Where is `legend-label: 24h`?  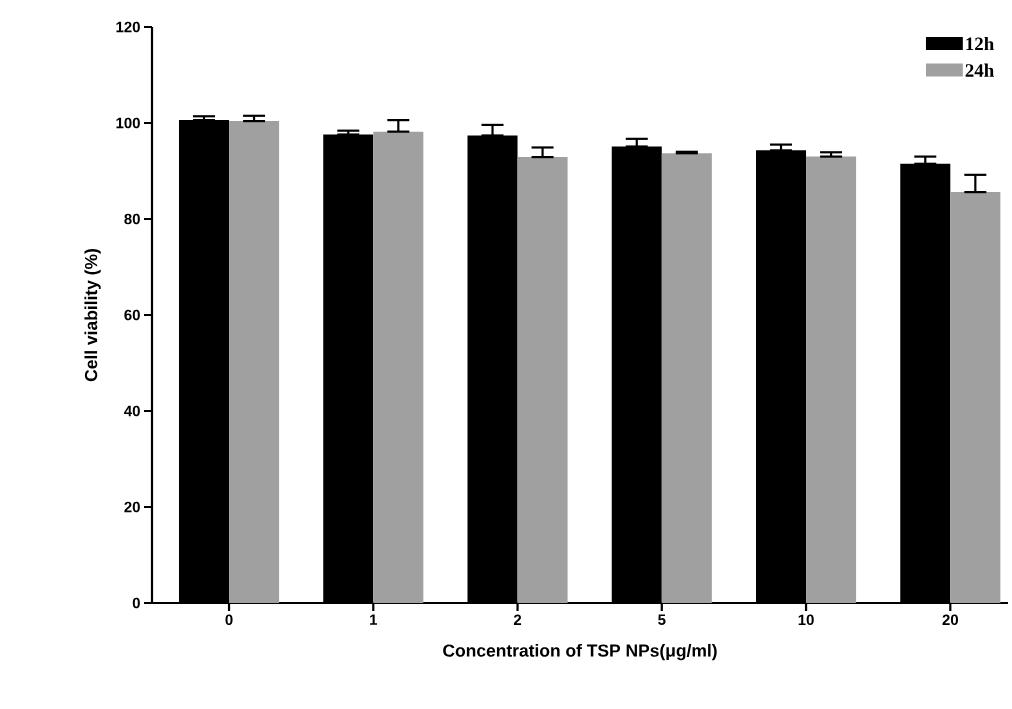
legend-label: 24h is located at coordinates (979, 70).